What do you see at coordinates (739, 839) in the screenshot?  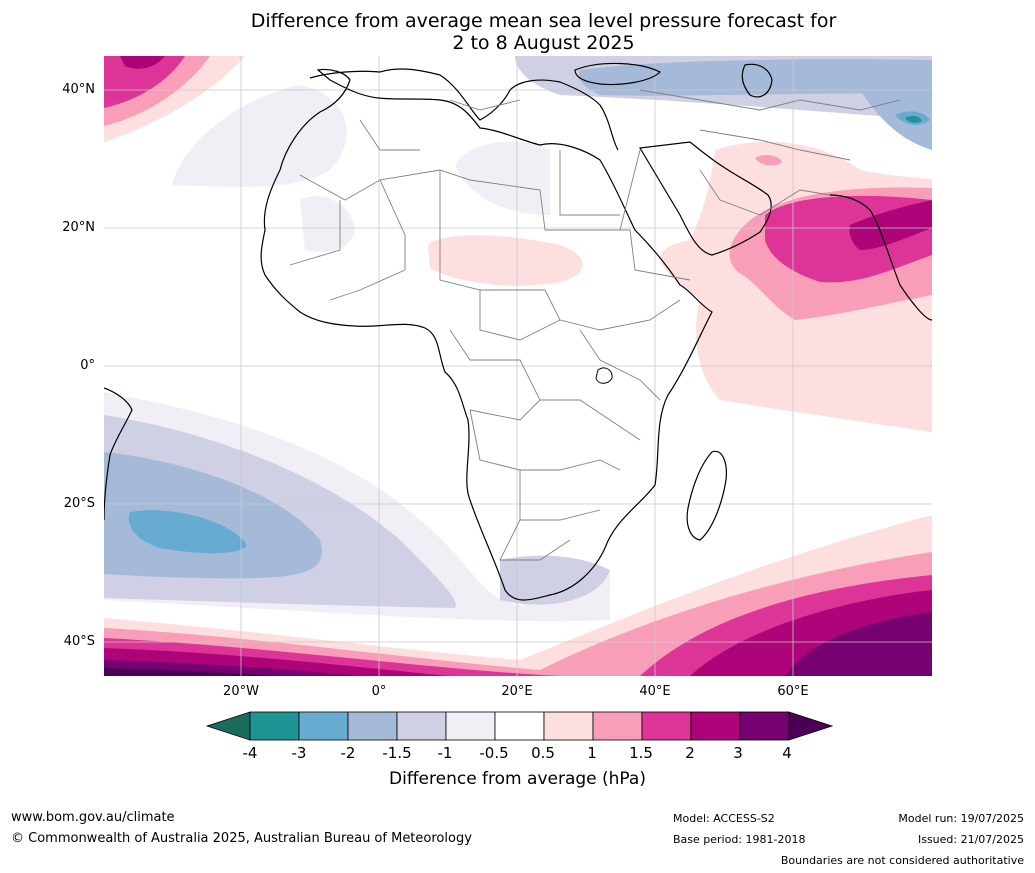 I see `footer-base-period: Base period: 1981-2018` at bounding box center [739, 839].